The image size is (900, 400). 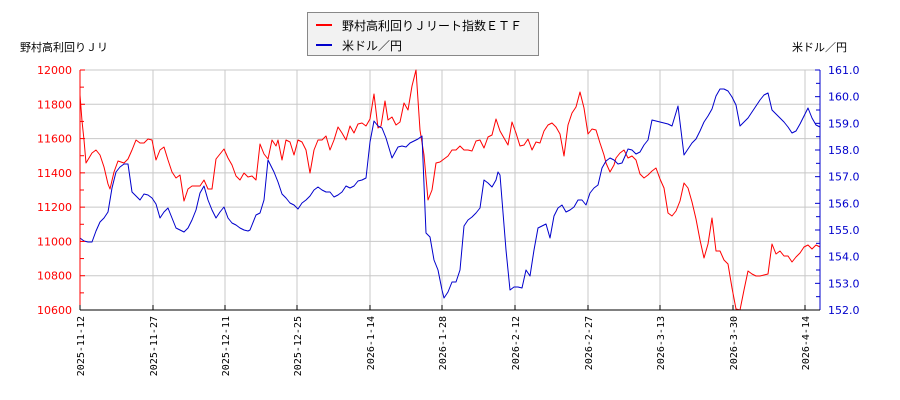 I want to click on left-tick-label: 10600, so click(x=54, y=310).